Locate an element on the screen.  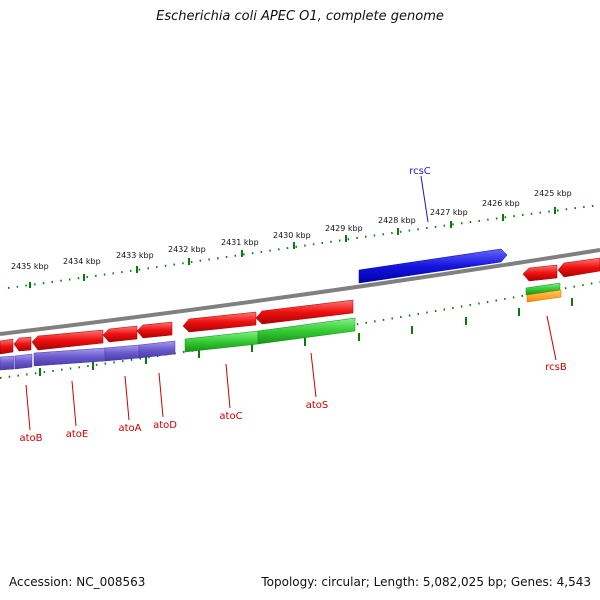
accession-text: Accession: NC_008563 is located at coordinates (77, 582).